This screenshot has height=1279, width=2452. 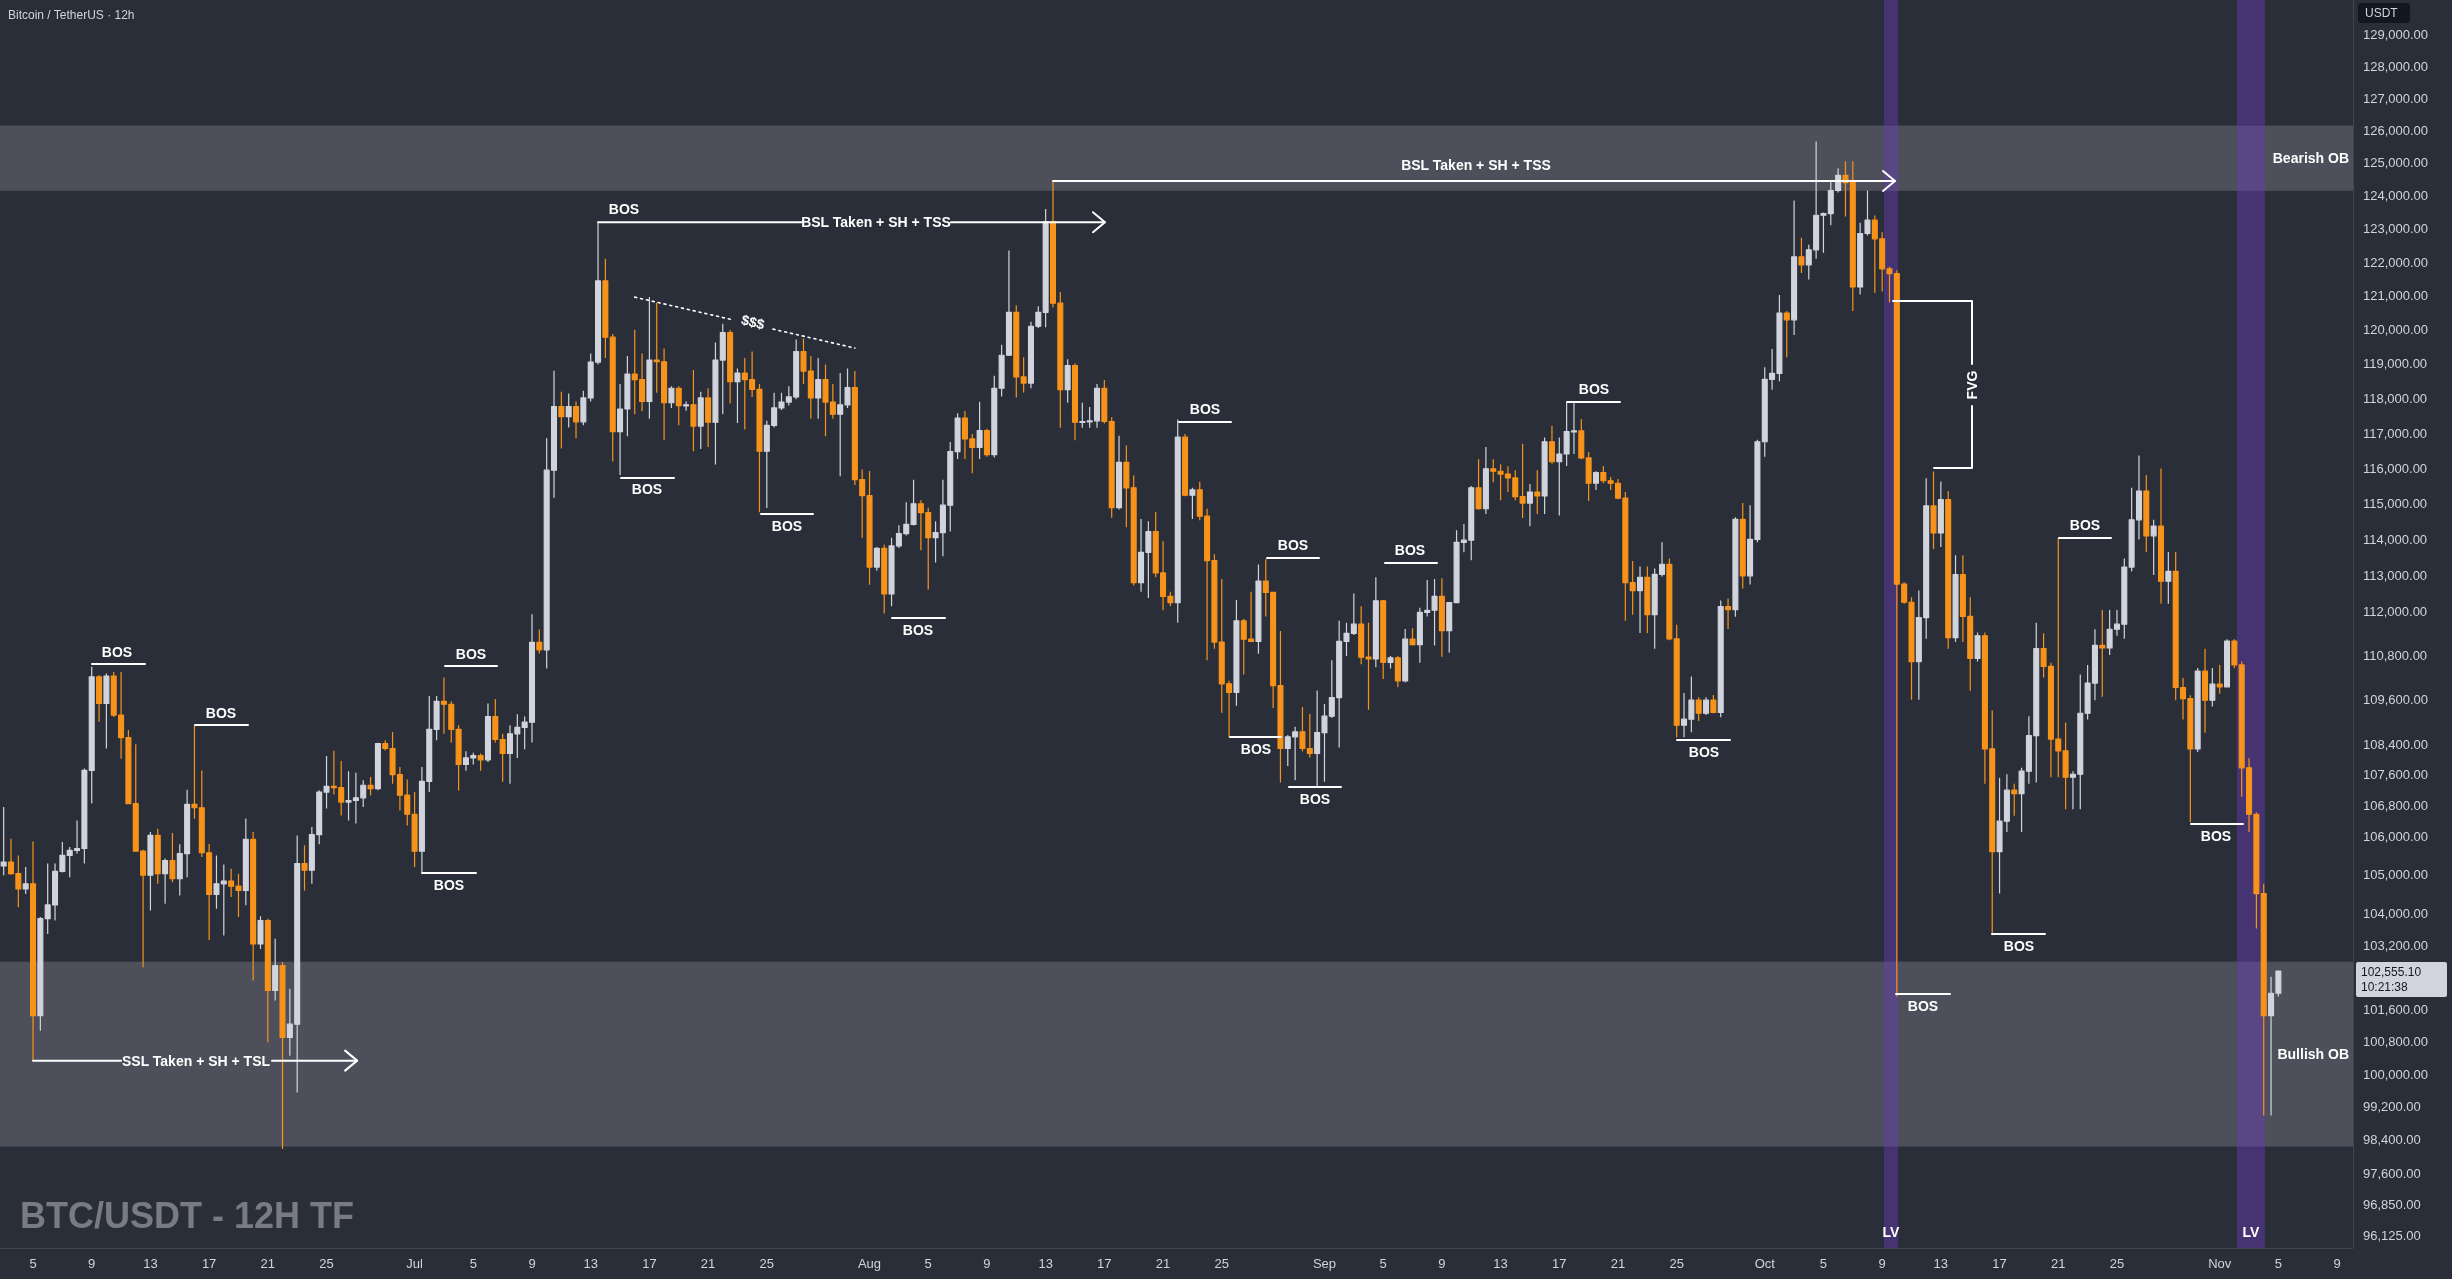 What do you see at coordinates (2395, 503) in the screenshot?
I see `y-tick-label: 115,000.00` at bounding box center [2395, 503].